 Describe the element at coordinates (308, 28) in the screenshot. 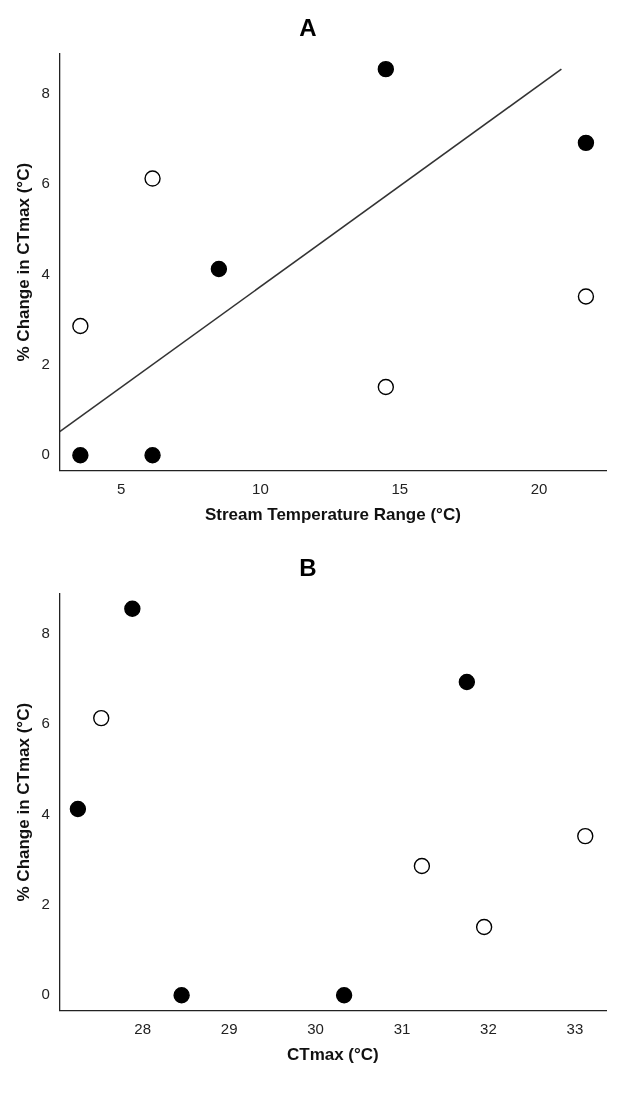

I see `chart-title: A` at that location.